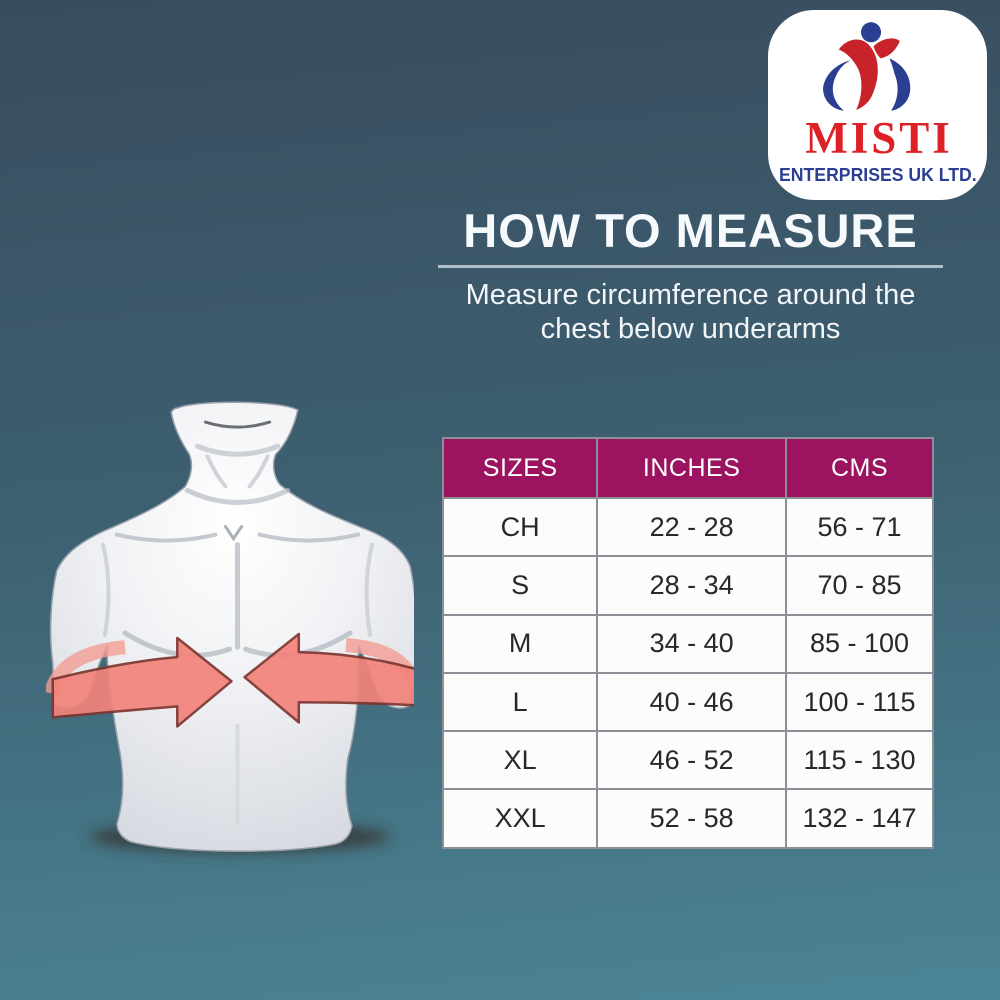 This screenshot has width=1000, height=1000. I want to click on size-cell: M, so click(520, 643).